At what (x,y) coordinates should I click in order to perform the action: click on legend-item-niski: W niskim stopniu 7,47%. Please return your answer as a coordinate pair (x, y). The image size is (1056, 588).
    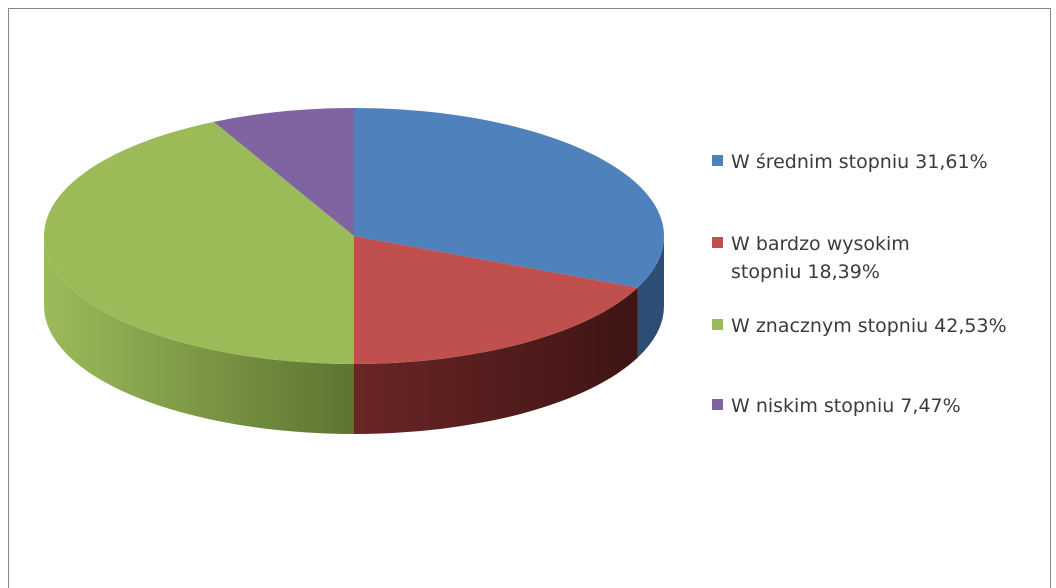
    Looking at the image, I should click on (881, 406).